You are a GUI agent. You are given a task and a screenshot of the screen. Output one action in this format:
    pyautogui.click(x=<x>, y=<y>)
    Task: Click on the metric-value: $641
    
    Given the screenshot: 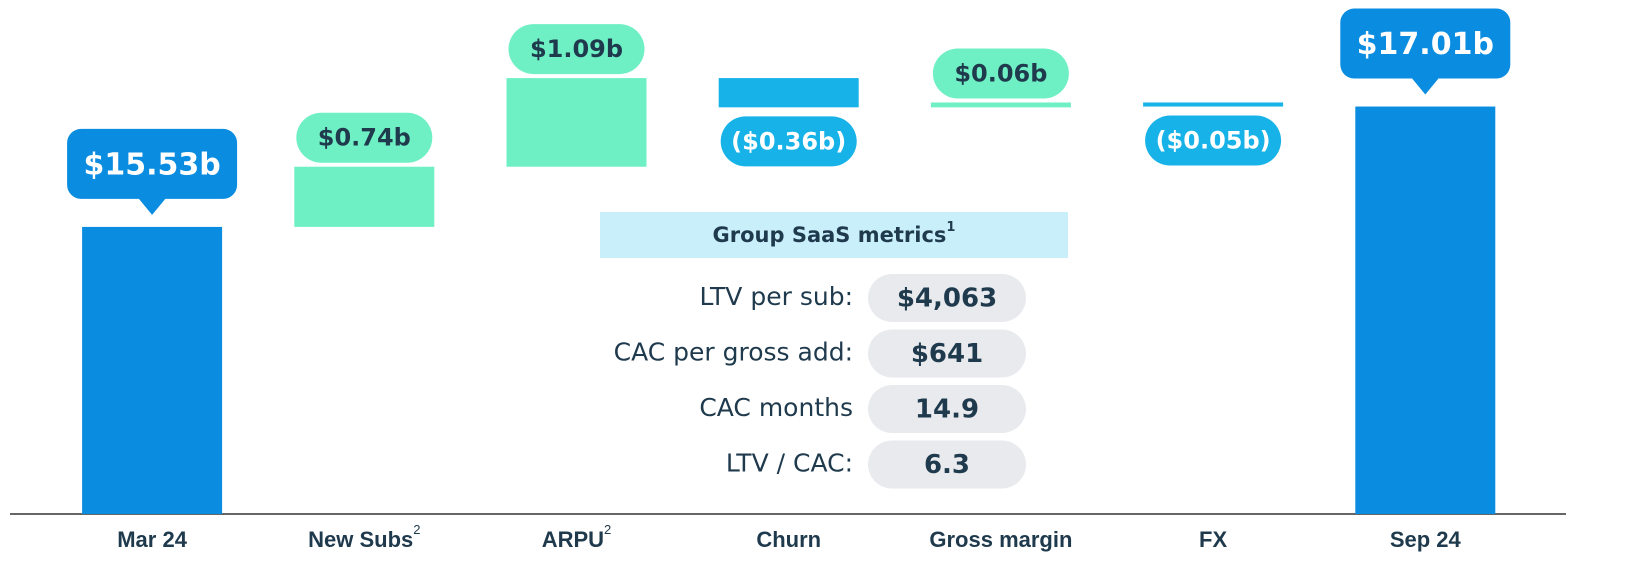 What is the action you would take?
    pyautogui.click(x=947, y=354)
    